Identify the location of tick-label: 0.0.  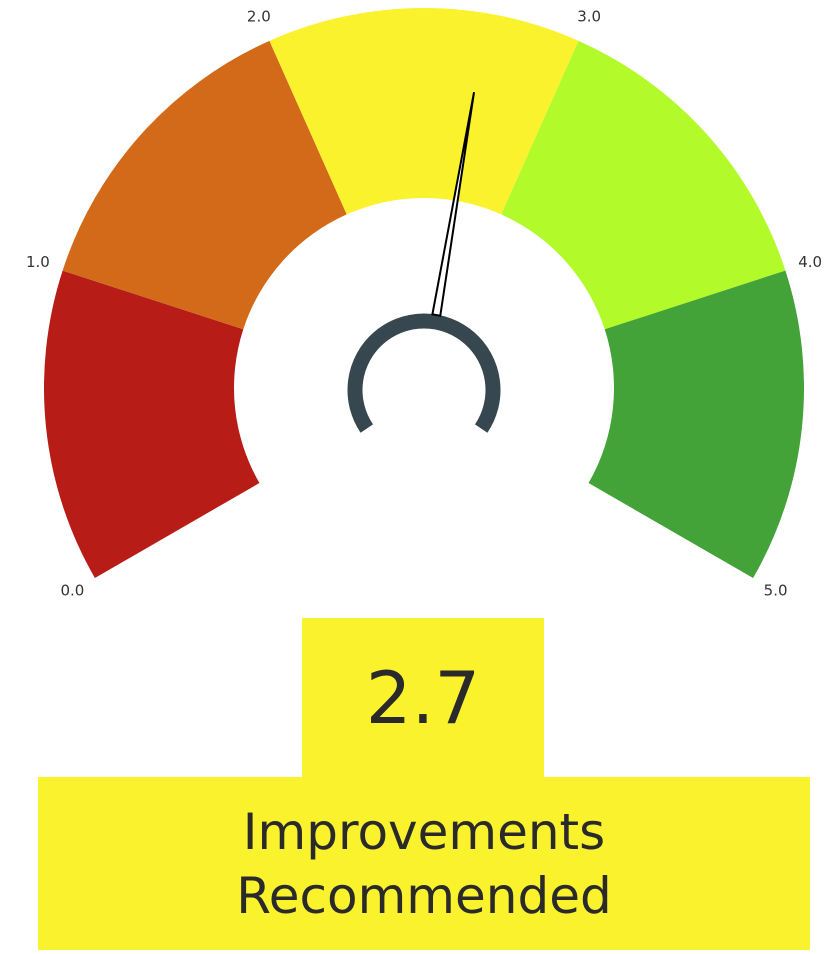
(72, 591).